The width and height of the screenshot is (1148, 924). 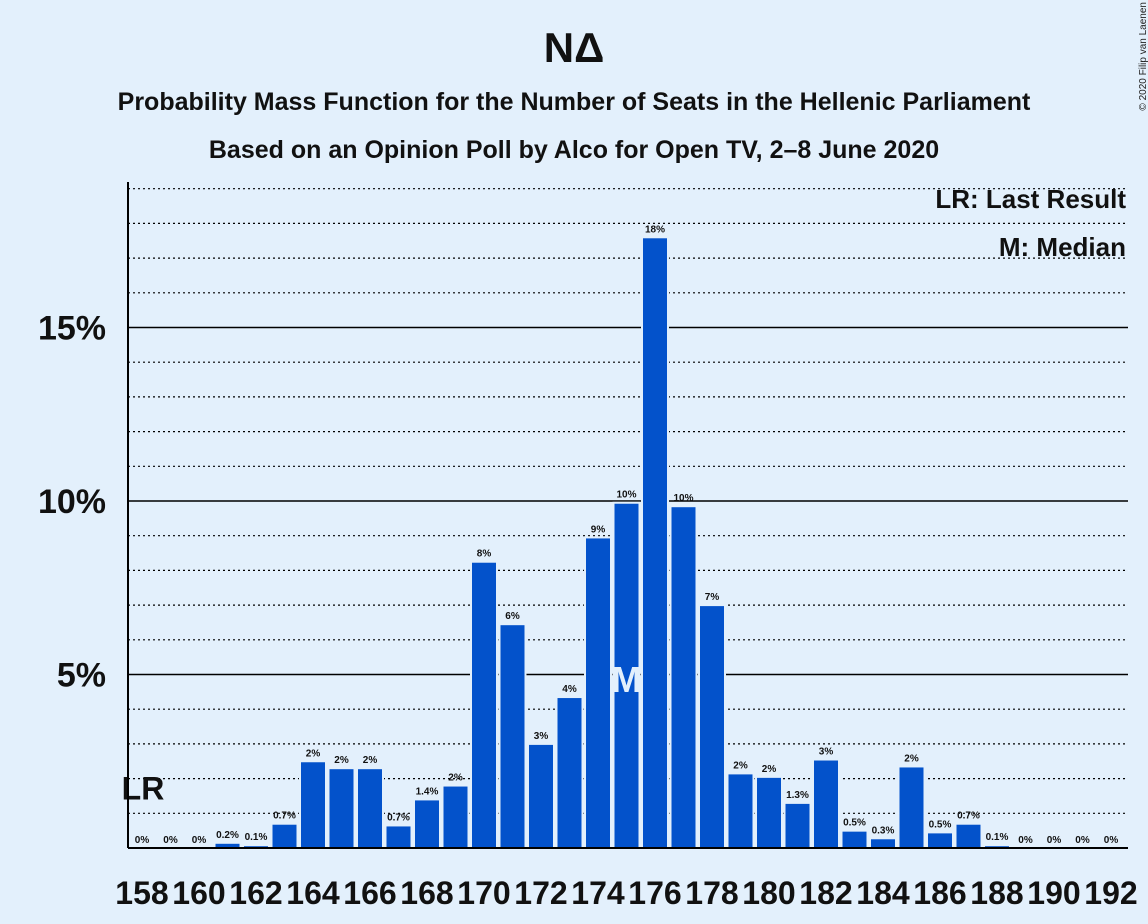 I want to click on x-tick-label: 164, so click(x=313, y=893).